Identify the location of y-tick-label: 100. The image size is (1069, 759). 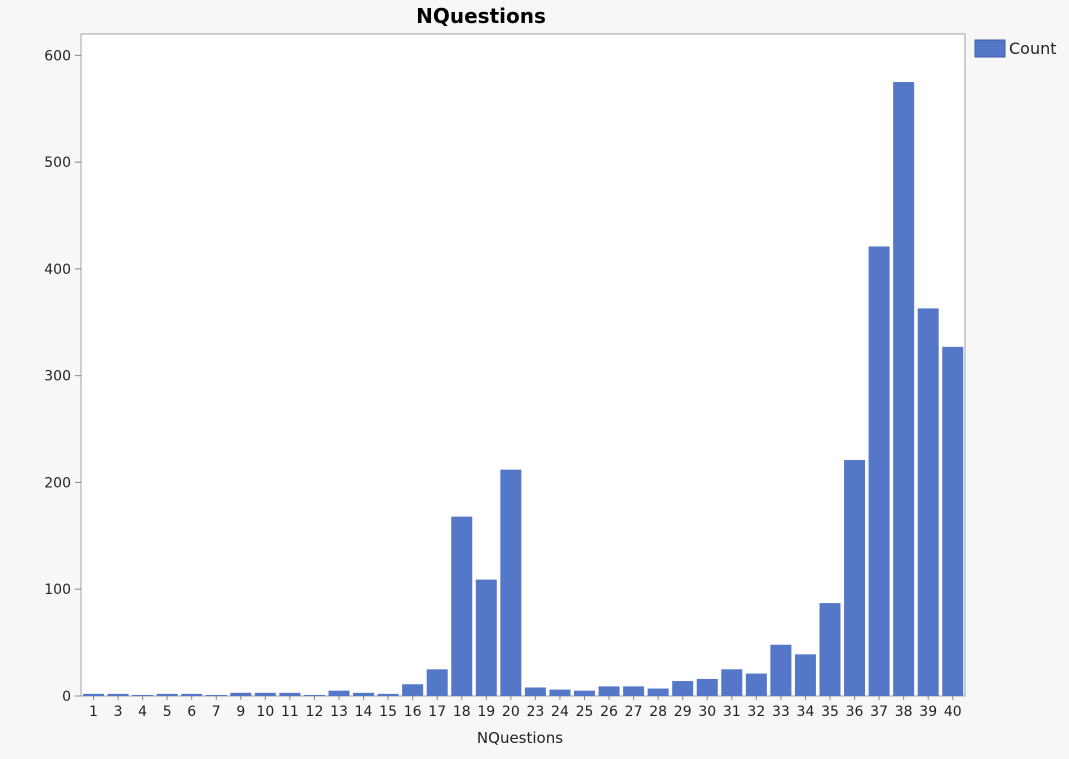
(57, 590).